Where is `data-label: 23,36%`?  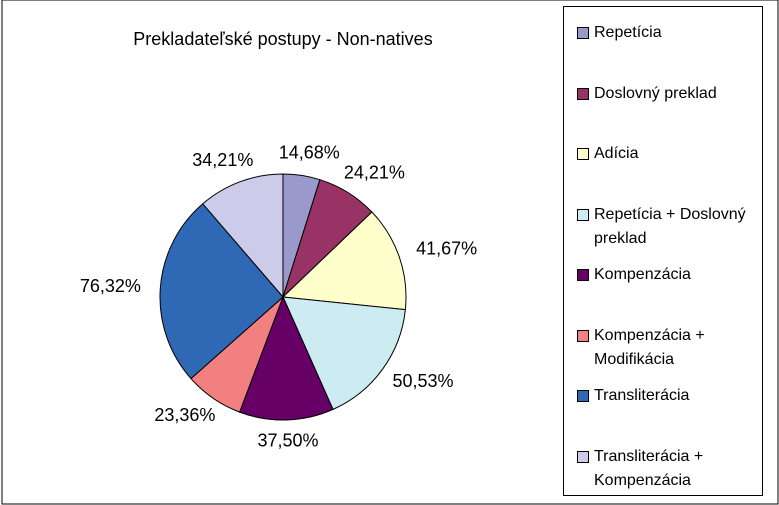 data-label: 23,36% is located at coordinates (184, 415).